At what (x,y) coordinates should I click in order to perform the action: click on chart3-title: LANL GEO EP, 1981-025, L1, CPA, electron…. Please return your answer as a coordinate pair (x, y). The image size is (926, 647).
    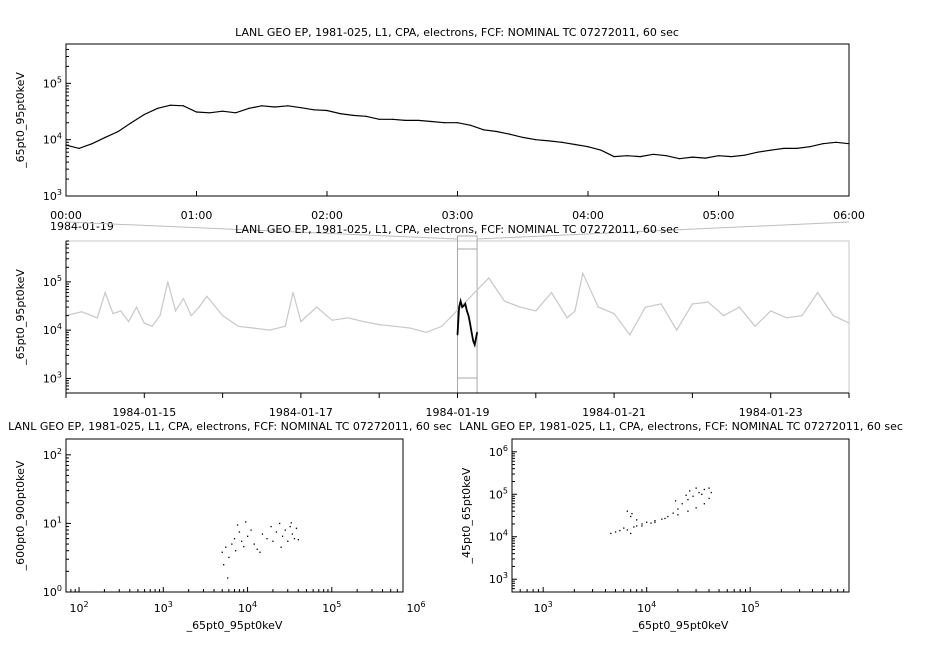
    Looking at the image, I should click on (230, 426).